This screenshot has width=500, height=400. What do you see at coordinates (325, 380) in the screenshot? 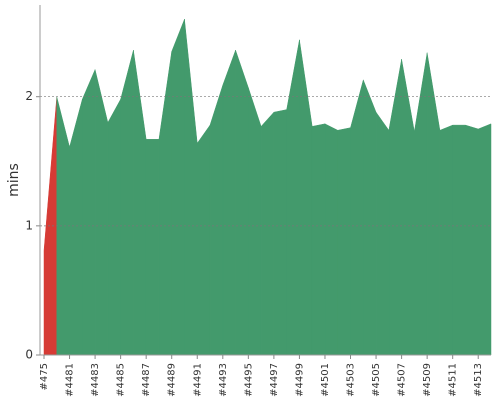
I see `x-tick-label: #4501` at bounding box center [325, 380].